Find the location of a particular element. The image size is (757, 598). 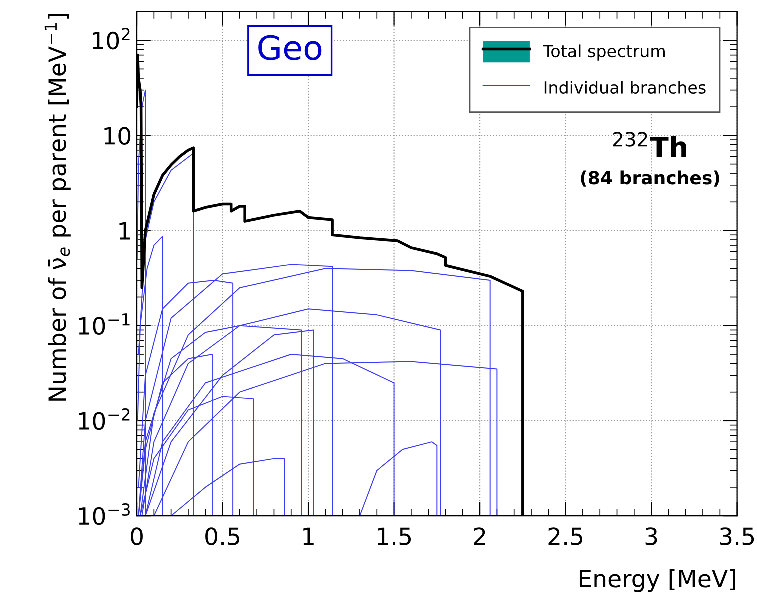

x-axis-title: Energy [MeV] is located at coordinates (658, 580).